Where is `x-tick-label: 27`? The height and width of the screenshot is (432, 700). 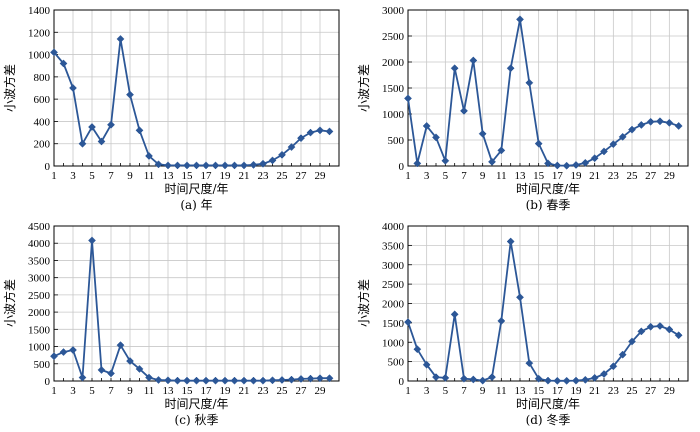
x-tick-label: 27 is located at coordinates (302, 176).